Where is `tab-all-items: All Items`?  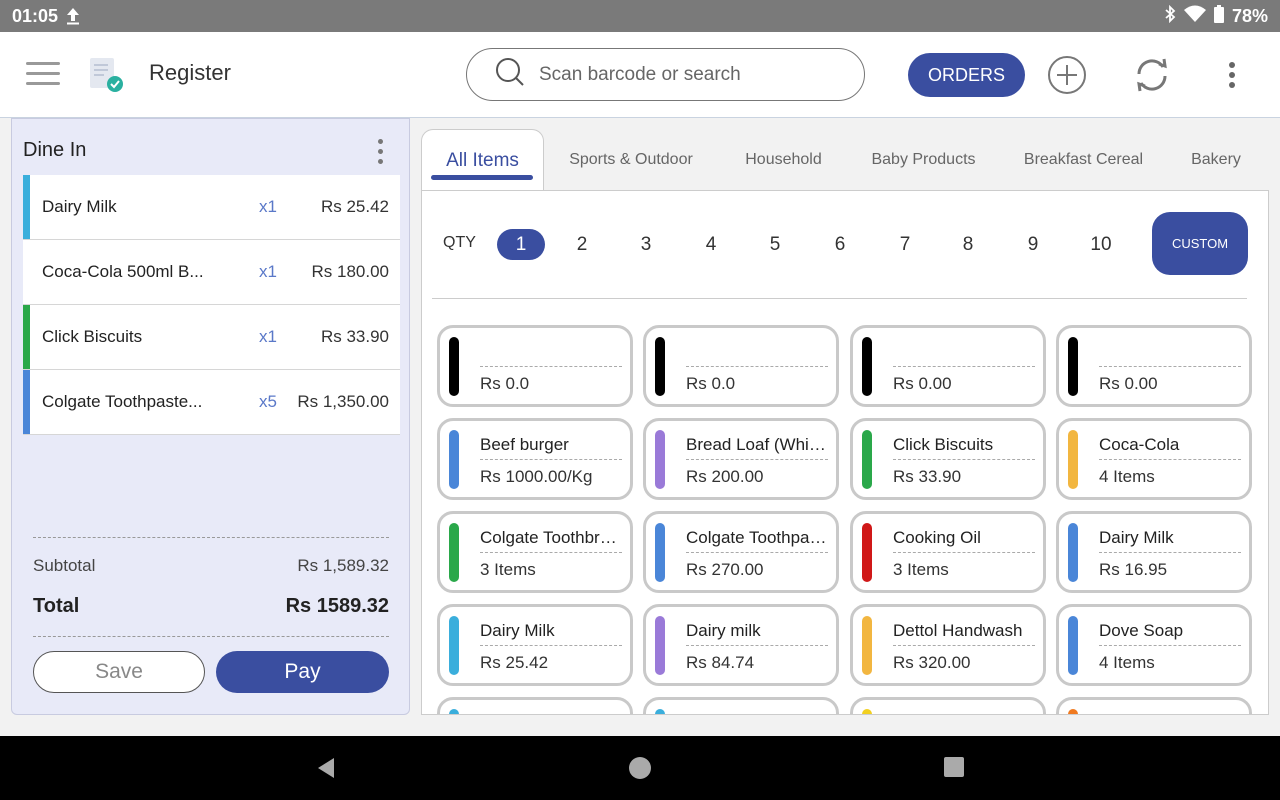 tab-all-items: All Items is located at coordinates (482, 160).